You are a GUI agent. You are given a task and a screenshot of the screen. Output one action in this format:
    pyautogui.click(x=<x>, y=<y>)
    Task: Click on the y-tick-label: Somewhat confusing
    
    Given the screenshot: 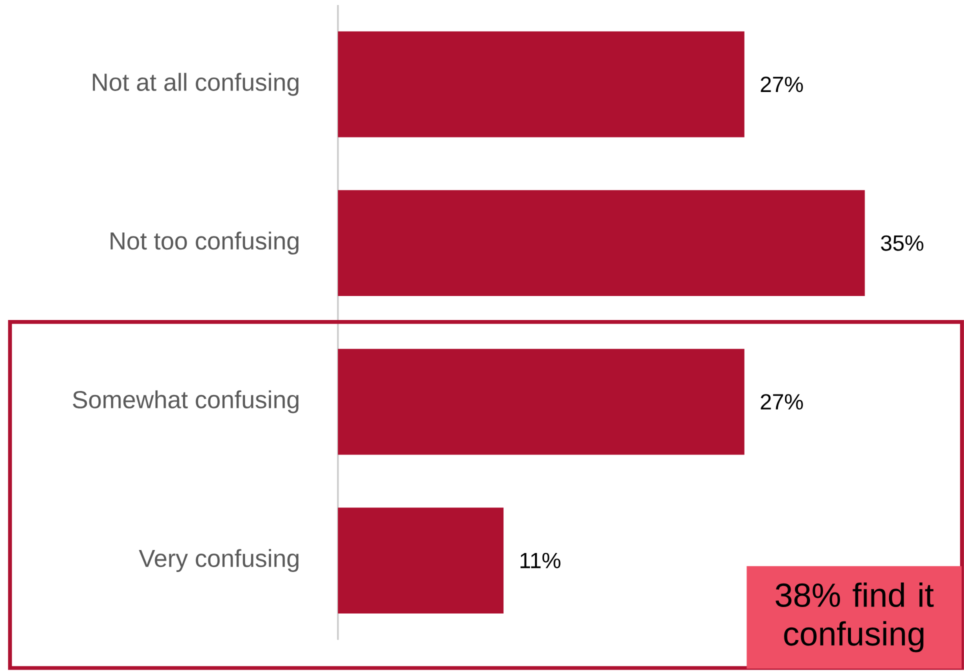 What is the action you would take?
    pyautogui.click(x=185, y=402)
    